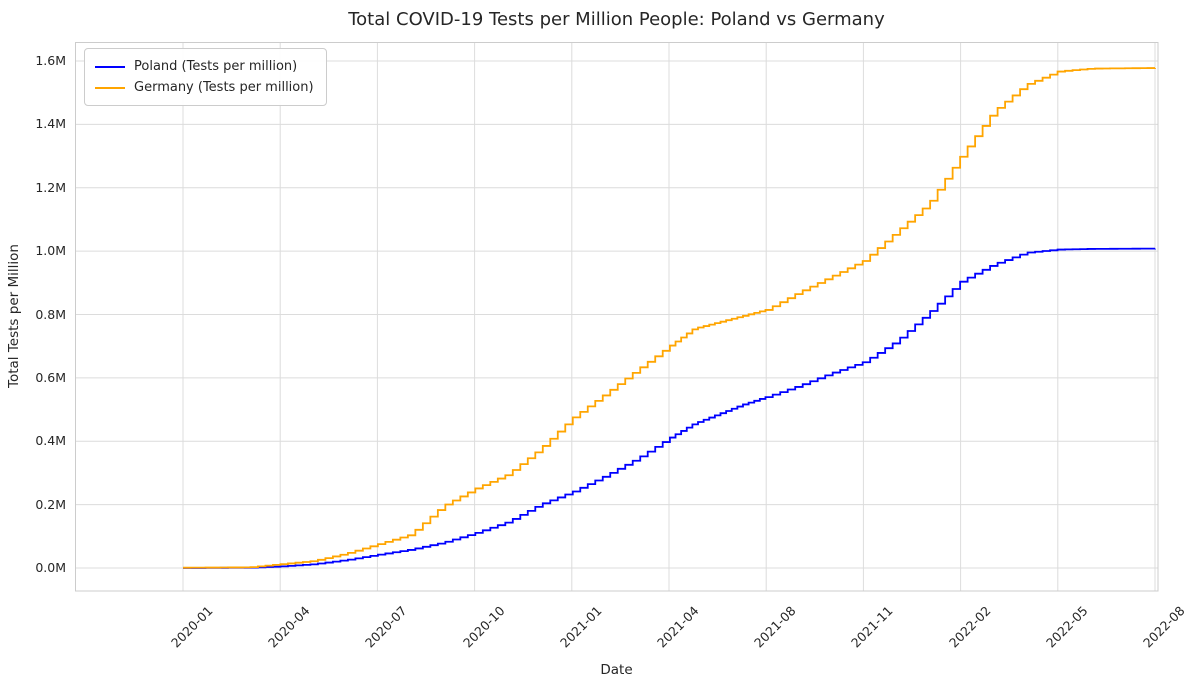 The width and height of the screenshot is (1200, 700). Describe the element at coordinates (50, 187) in the screenshot. I see `y-tick-label: 1.2M` at that location.